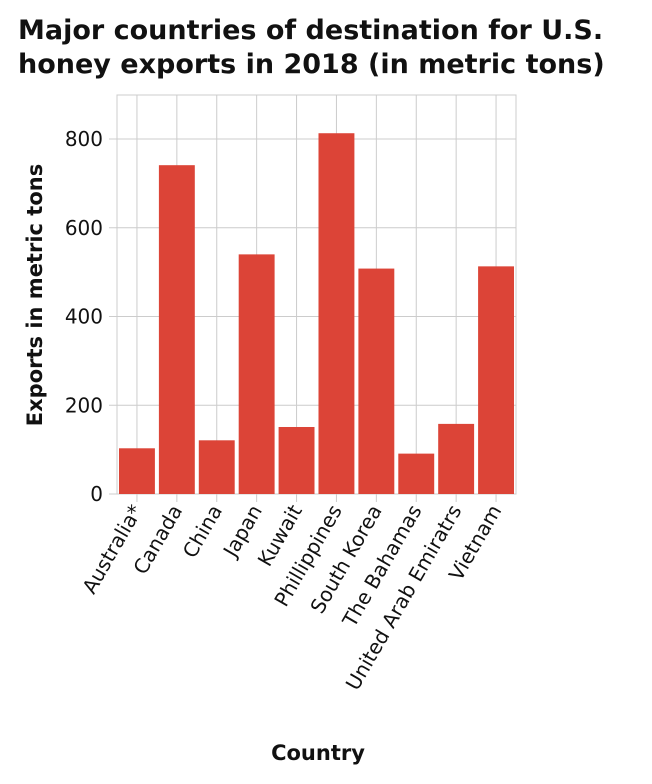 The image size is (652, 784). Describe the element at coordinates (84, 228) in the screenshot. I see `y-tick-label: 600` at that location.